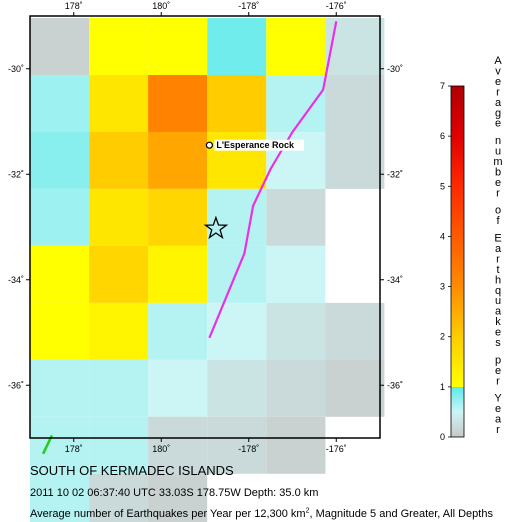 The image size is (526, 522). I want to click on color-scale-tick-label: 1, so click(442, 387).